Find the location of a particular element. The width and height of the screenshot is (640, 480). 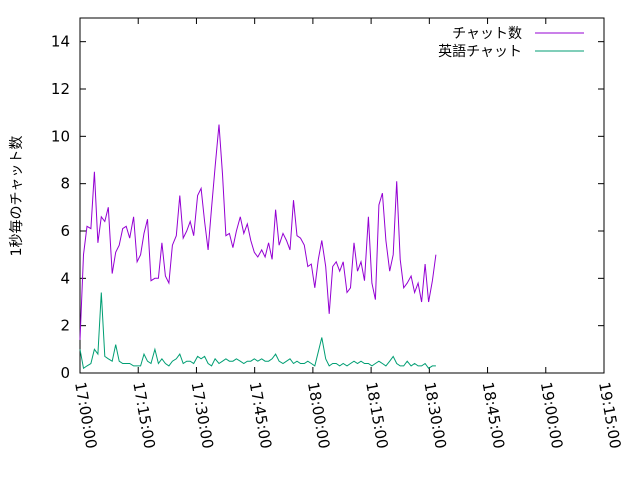

x-tick-label: 18:15:00 is located at coordinates (376, 415).